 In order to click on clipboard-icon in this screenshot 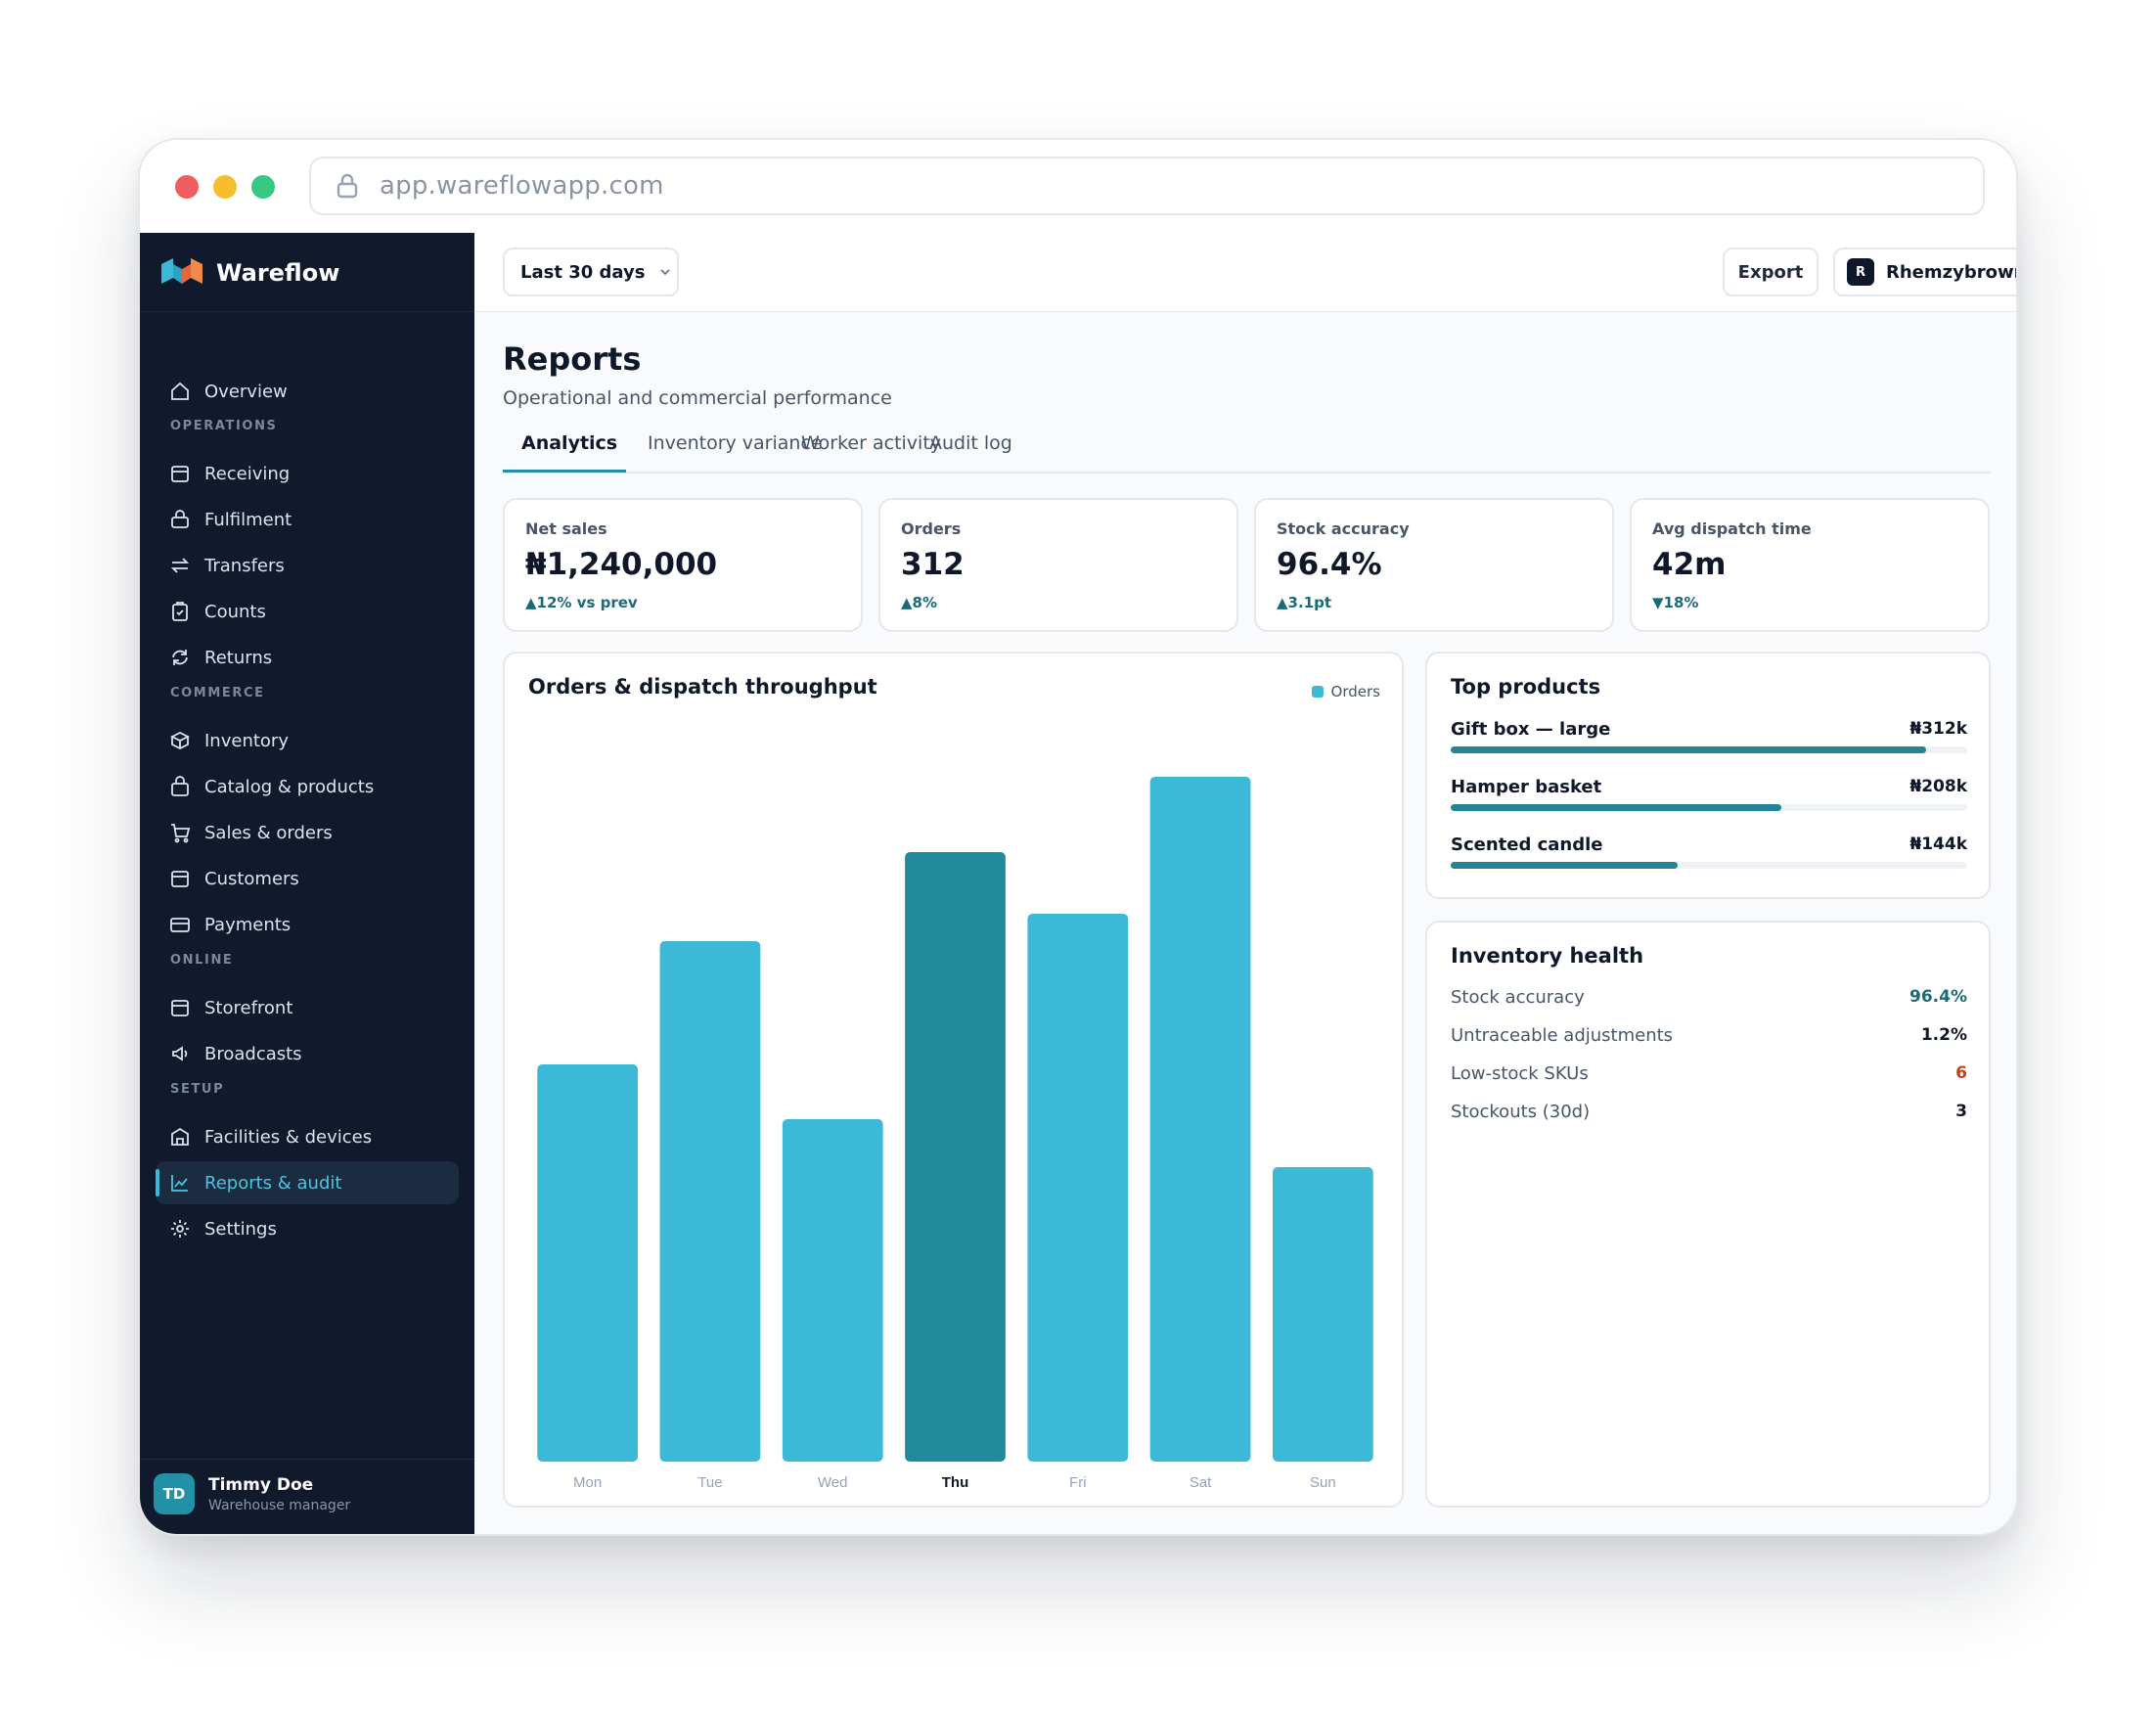, I will do `click(180, 611)`.